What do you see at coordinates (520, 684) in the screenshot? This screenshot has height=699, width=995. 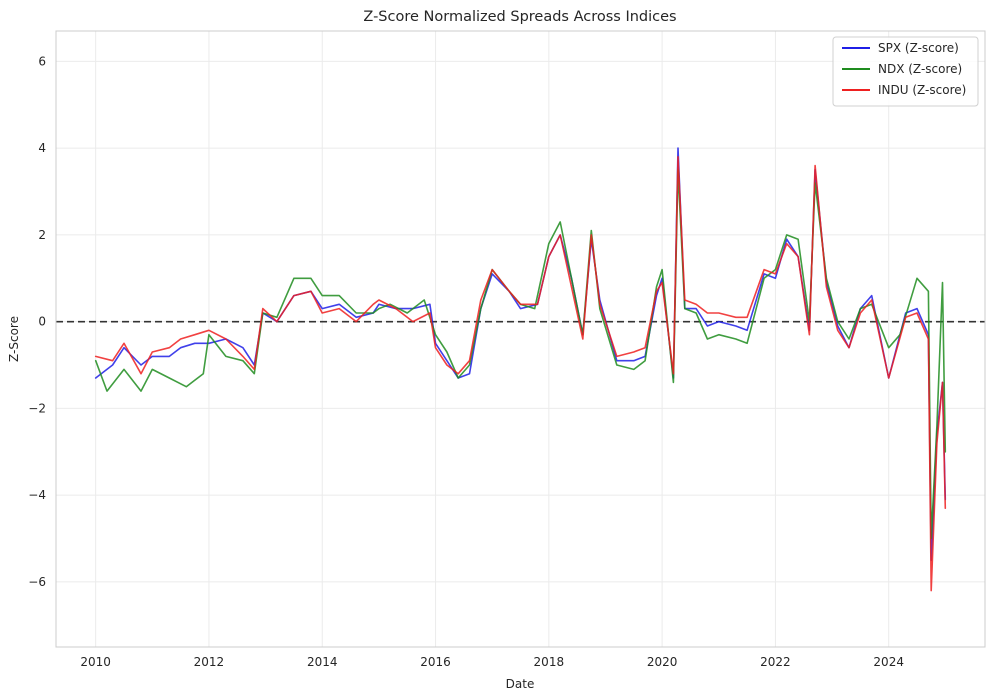 I see `x-axis-label: Date` at bounding box center [520, 684].